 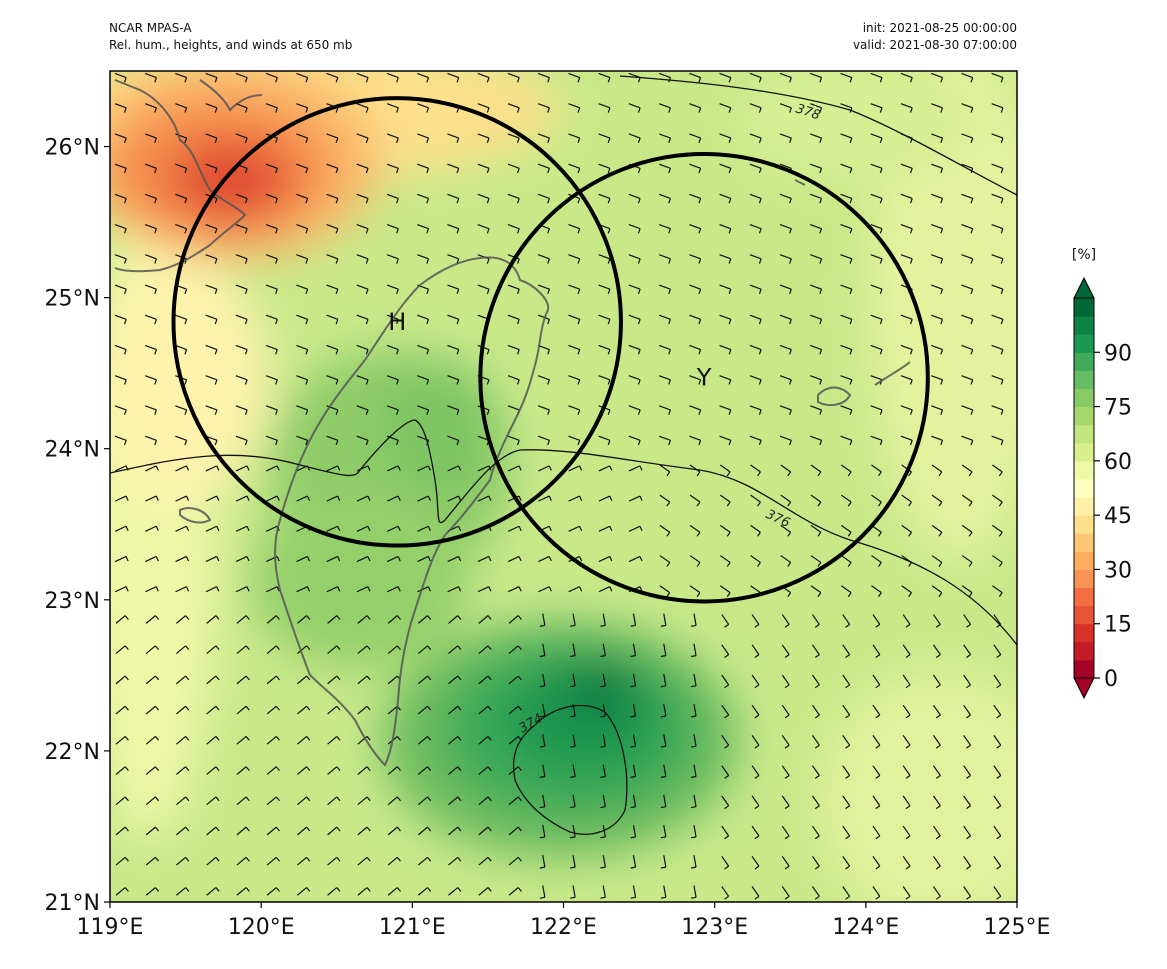 I want to click on colorbar-segment, so click(x=1084, y=669).